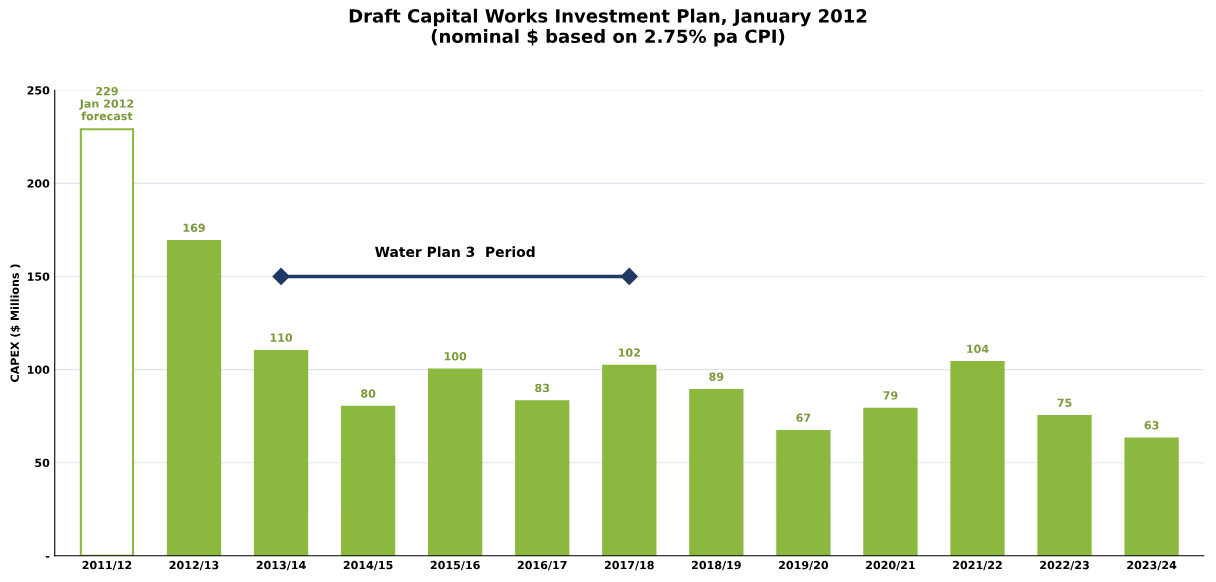 Image resolution: width=1216 pixels, height=582 pixels. I want to click on chart-title: Draft Capital Works Investment Plan, January 2012 (nominal $ based on 2.75% pa CPI), so click(608, 27).